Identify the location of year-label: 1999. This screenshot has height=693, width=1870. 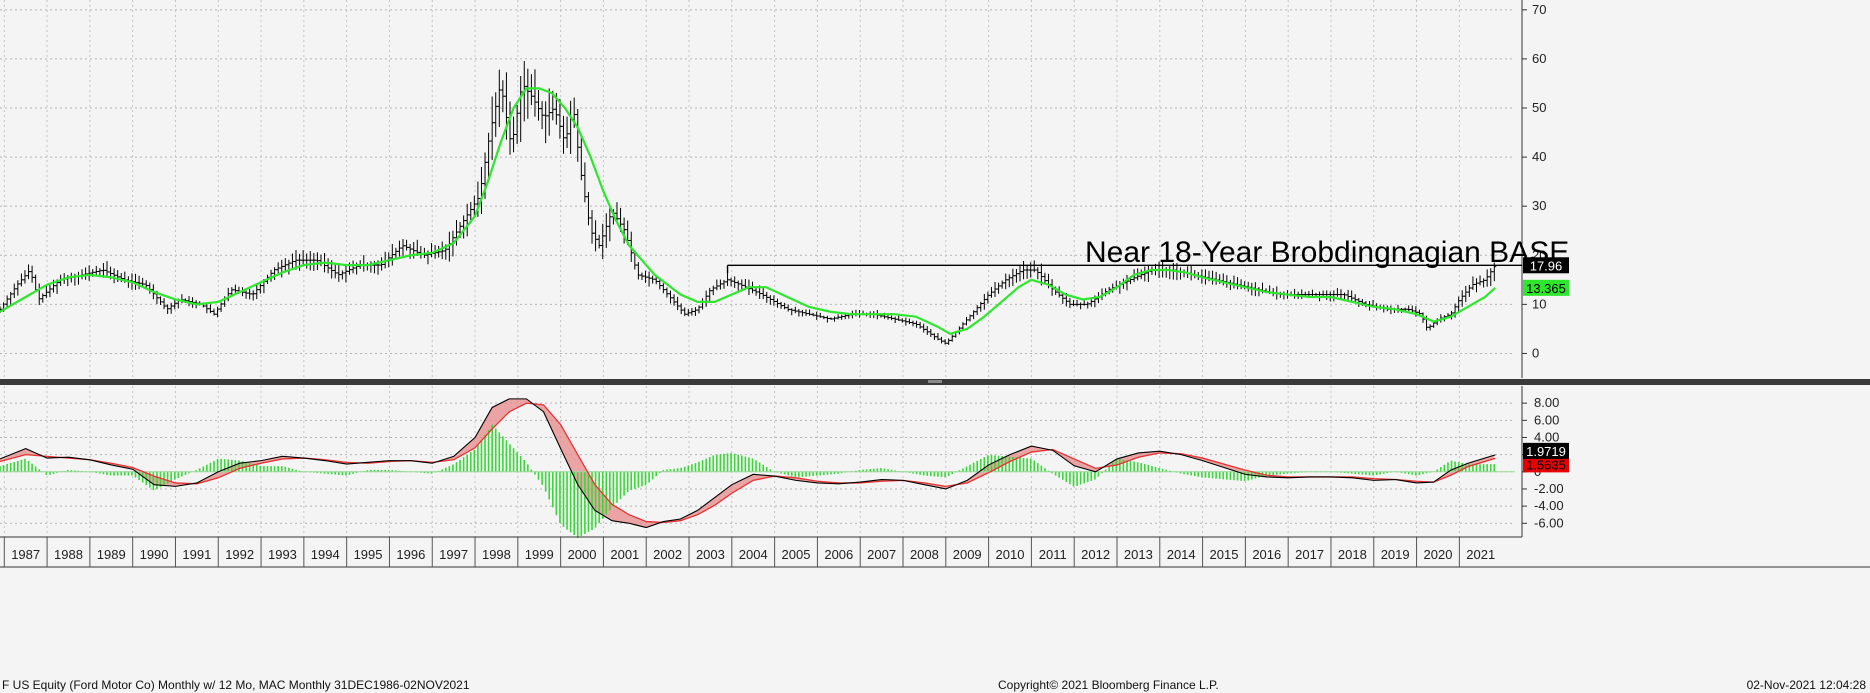
(539, 554).